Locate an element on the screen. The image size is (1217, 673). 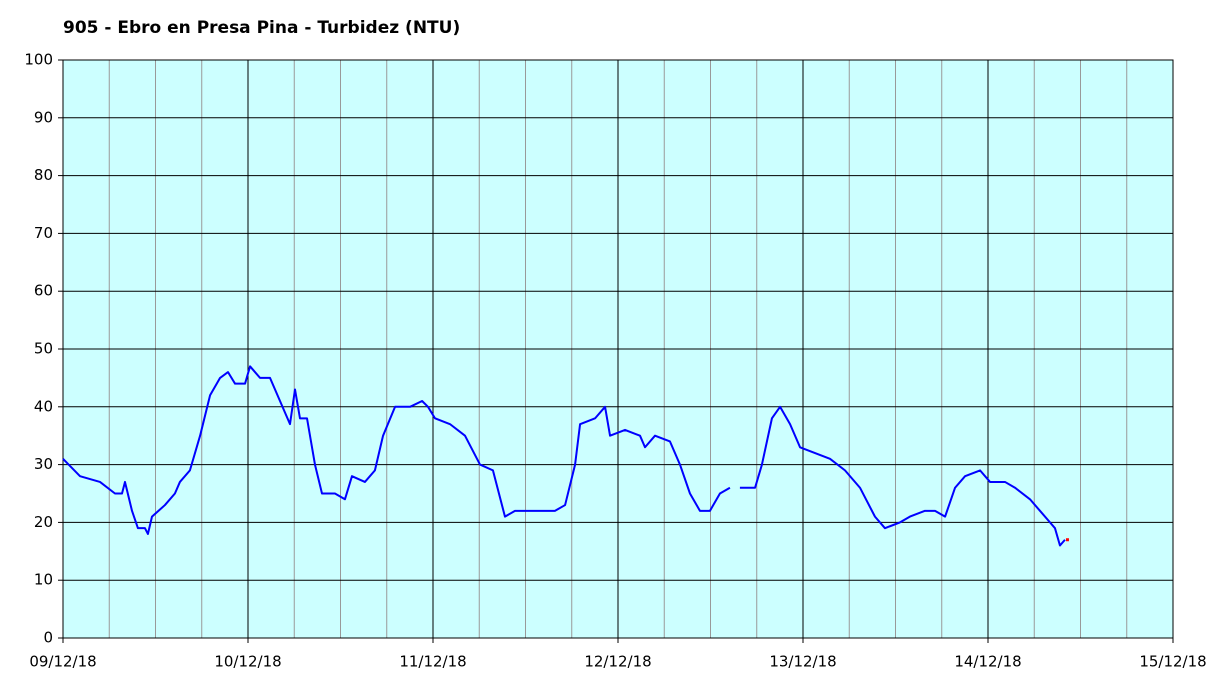
y-tick-label: 90 is located at coordinates (43, 117).